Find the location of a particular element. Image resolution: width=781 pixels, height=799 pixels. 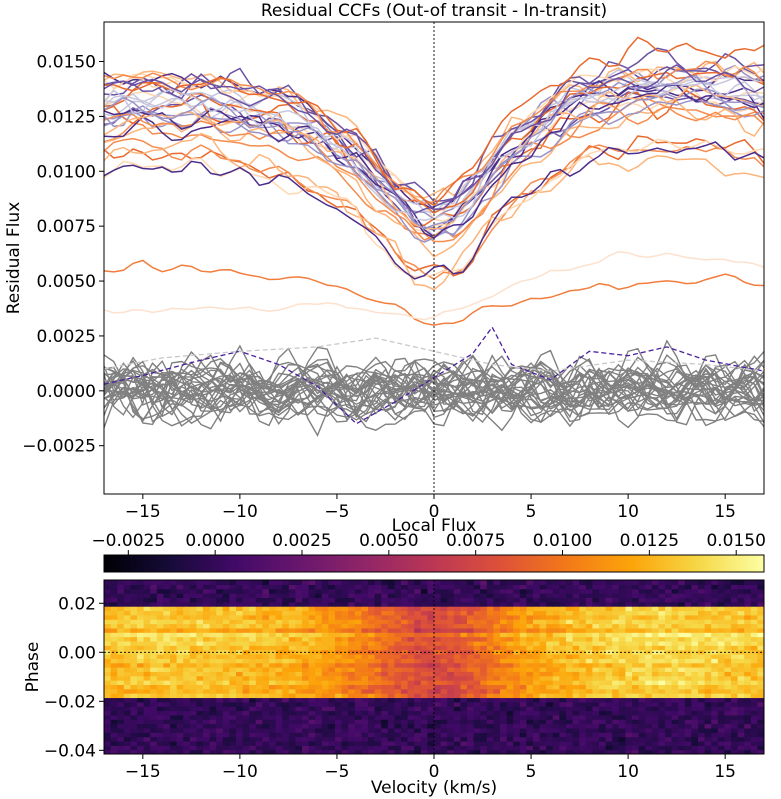

top-y-tick-label: −0.0025 is located at coordinates (59, 447).